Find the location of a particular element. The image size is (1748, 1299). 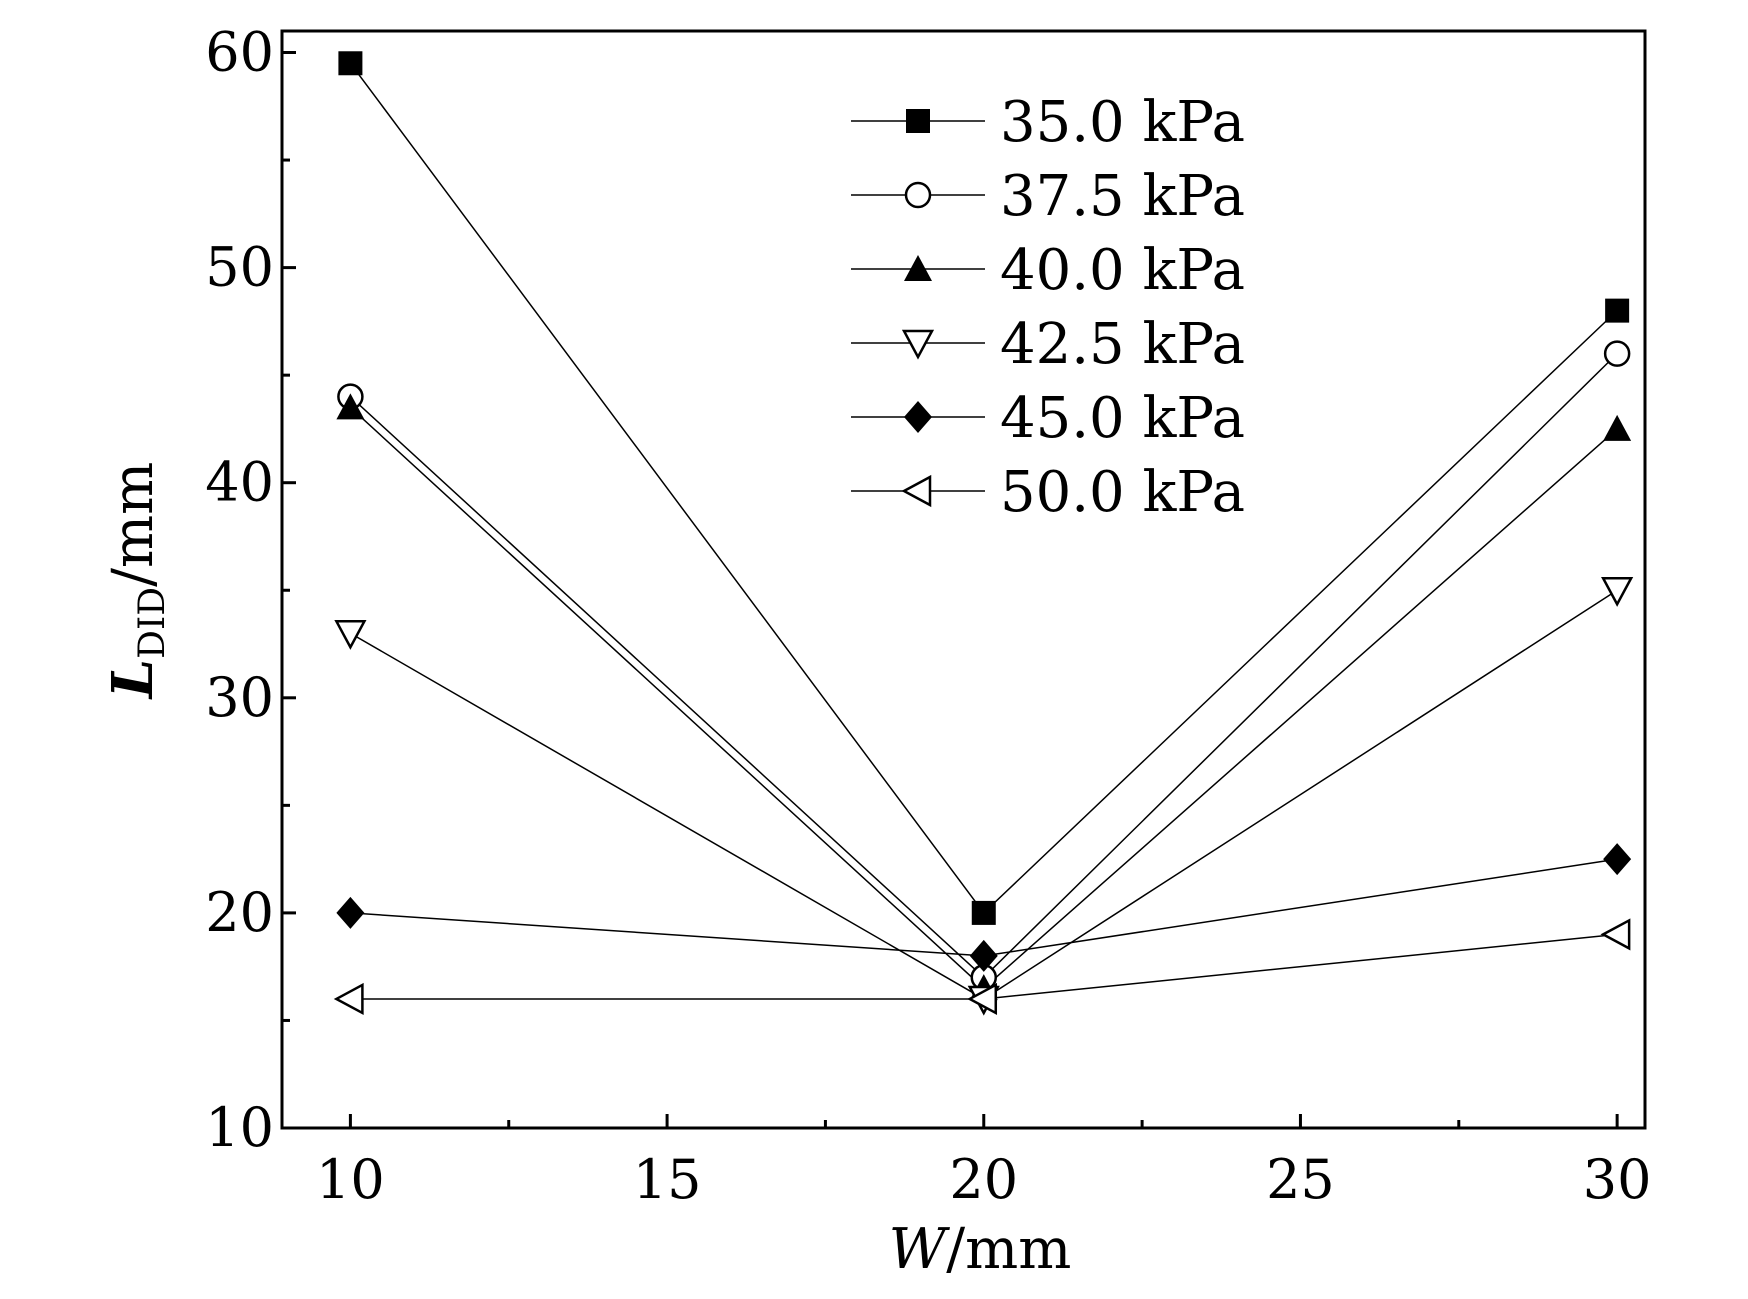

y-tick-label: 50 is located at coordinates (239, 267).